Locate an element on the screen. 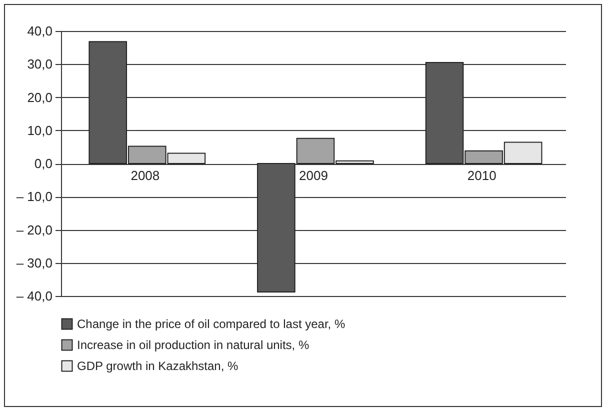 This screenshot has width=608, height=414. y-tick-label: 30,0 is located at coordinates (39, 64).